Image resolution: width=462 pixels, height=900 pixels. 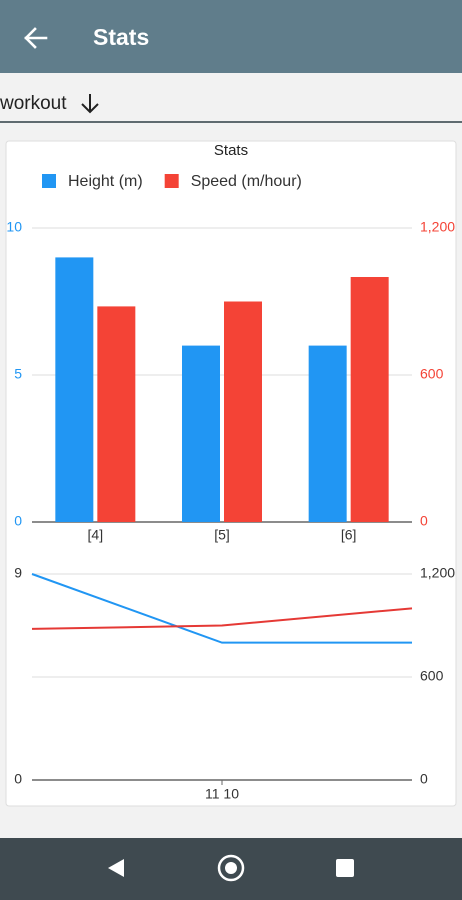 I want to click on dropdown-arrow, so click(x=90, y=104).